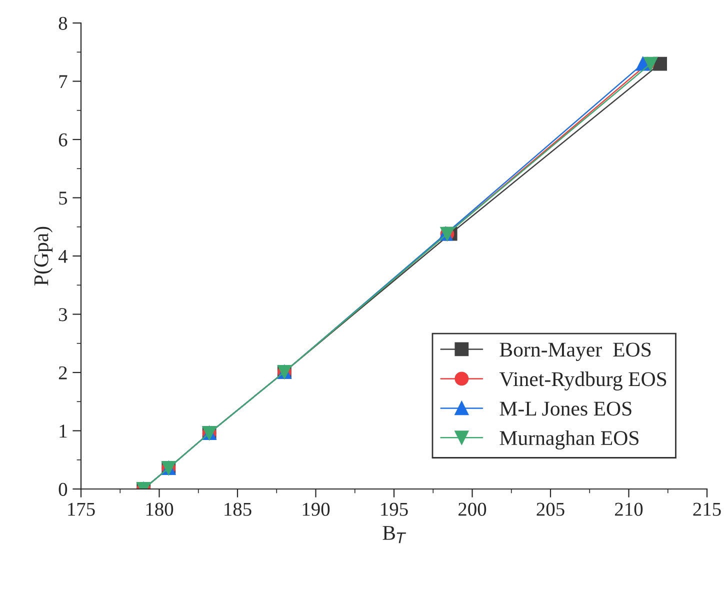 The height and width of the screenshot is (597, 726). What do you see at coordinates (63, 256) in the screenshot?
I see `y-tick-label: 4` at bounding box center [63, 256].